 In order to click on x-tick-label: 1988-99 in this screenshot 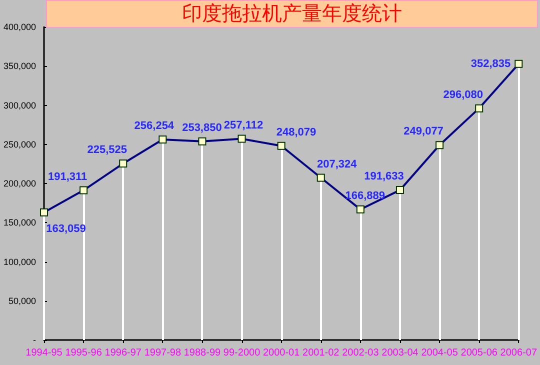, I will do `click(203, 353)`.